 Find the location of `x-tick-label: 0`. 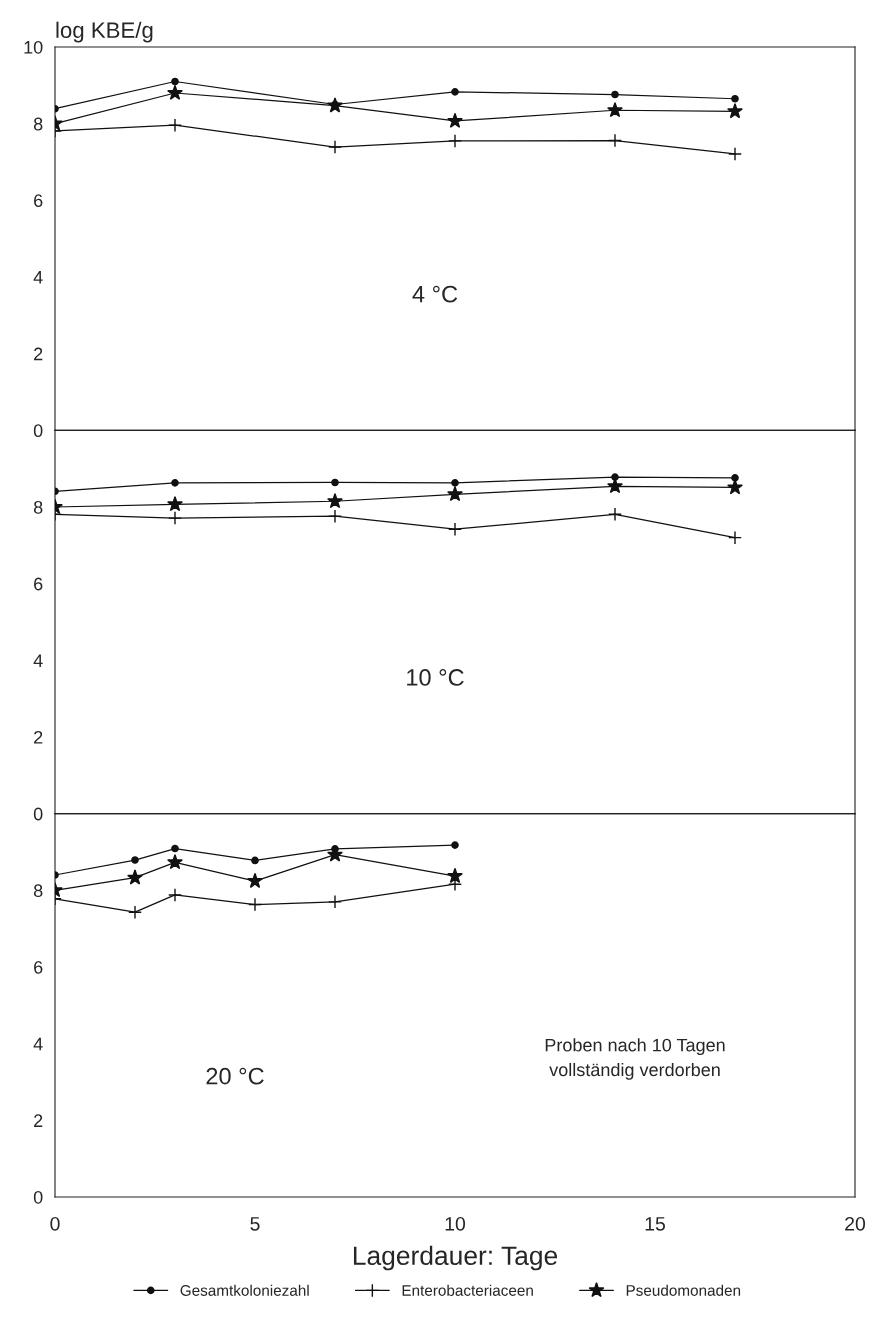

x-tick-label: 0 is located at coordinates (55, 1223).